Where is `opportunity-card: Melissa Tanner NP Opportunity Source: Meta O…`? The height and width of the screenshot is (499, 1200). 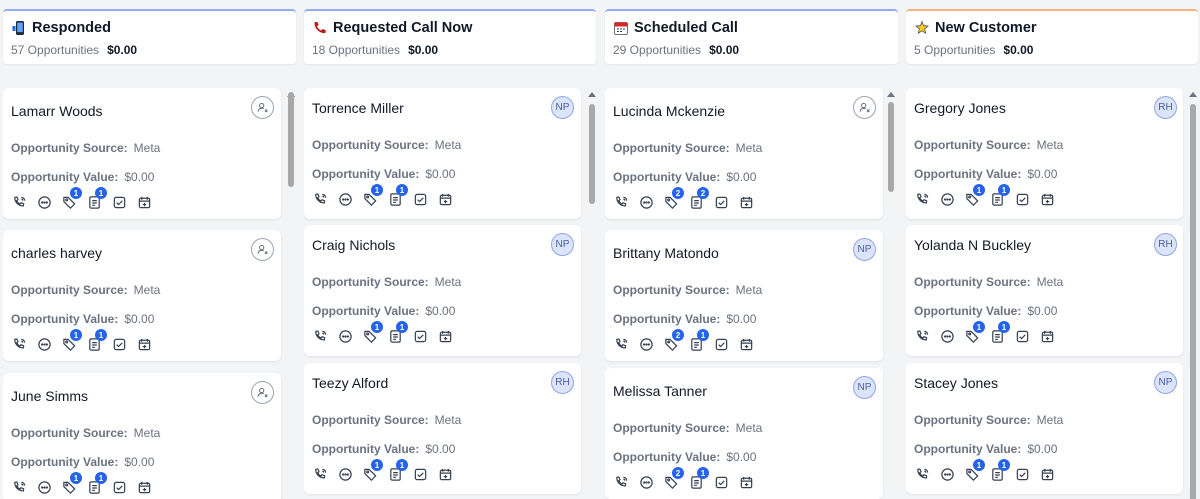
opportunity-card: Melissa Tanner NP Opportunity Source: Meta O… is located at coordinates (744, 433).